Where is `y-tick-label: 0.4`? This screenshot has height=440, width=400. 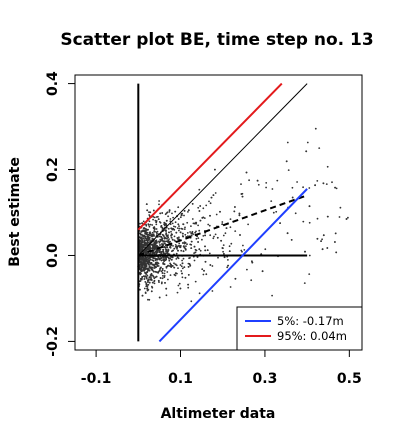 y-tick-label: 0.4 is located at coordinates (53, 83).